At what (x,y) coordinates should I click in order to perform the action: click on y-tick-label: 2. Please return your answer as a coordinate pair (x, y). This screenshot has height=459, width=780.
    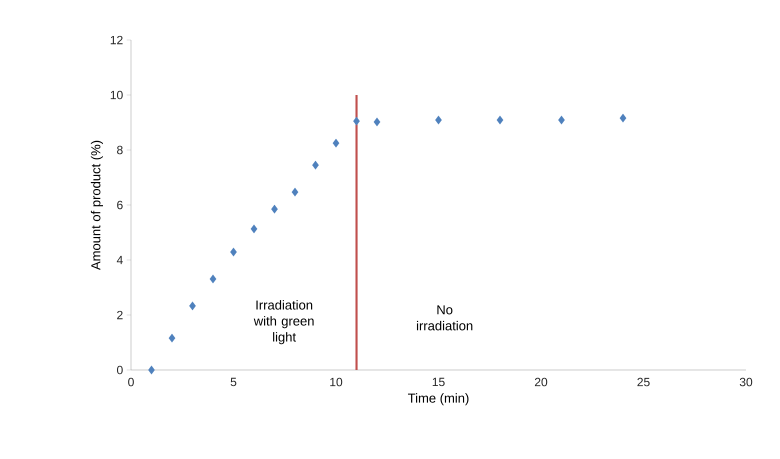
    Looking at the image, I should click on (120, 315).